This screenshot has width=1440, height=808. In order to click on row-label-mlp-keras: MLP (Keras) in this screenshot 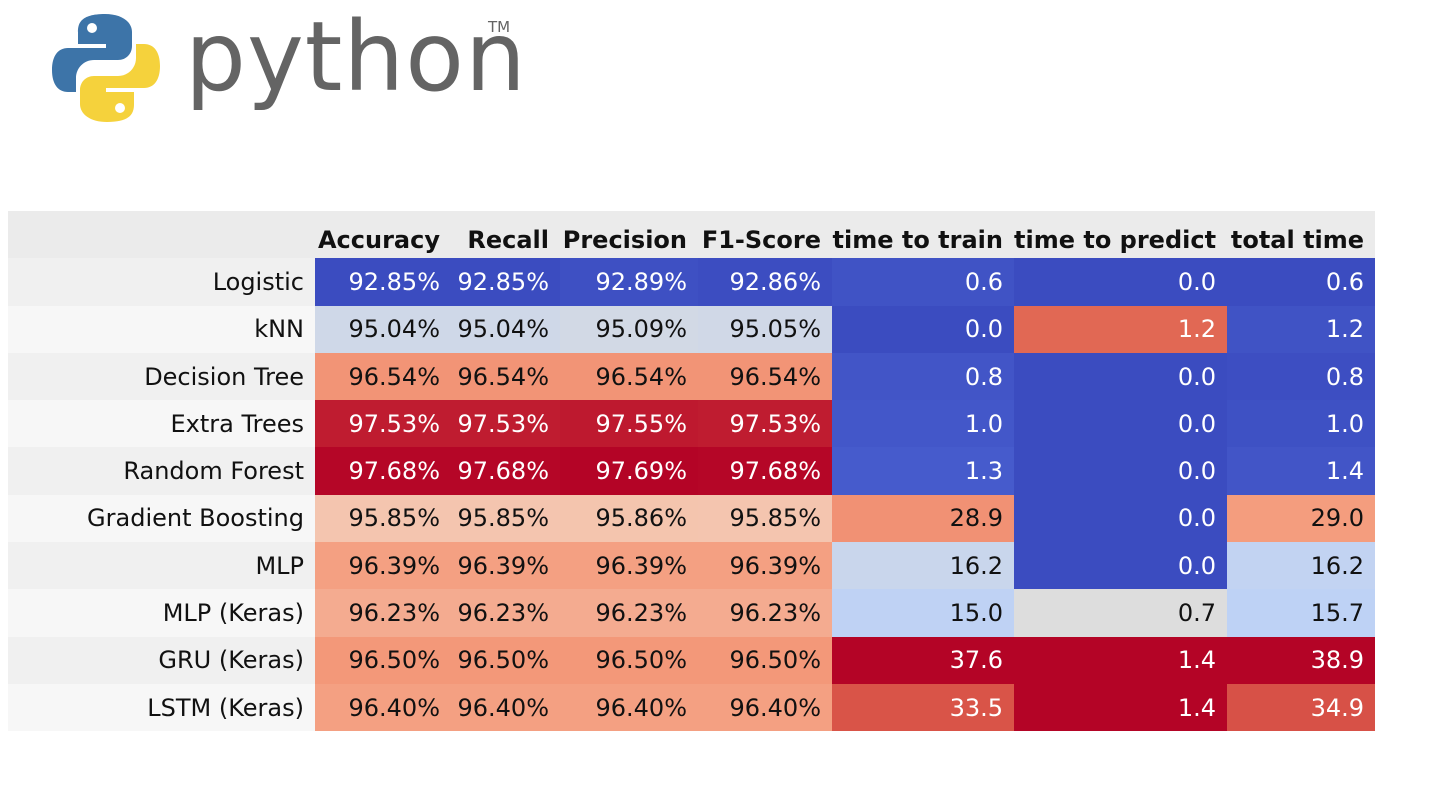, I will do `click(161, 613)`.